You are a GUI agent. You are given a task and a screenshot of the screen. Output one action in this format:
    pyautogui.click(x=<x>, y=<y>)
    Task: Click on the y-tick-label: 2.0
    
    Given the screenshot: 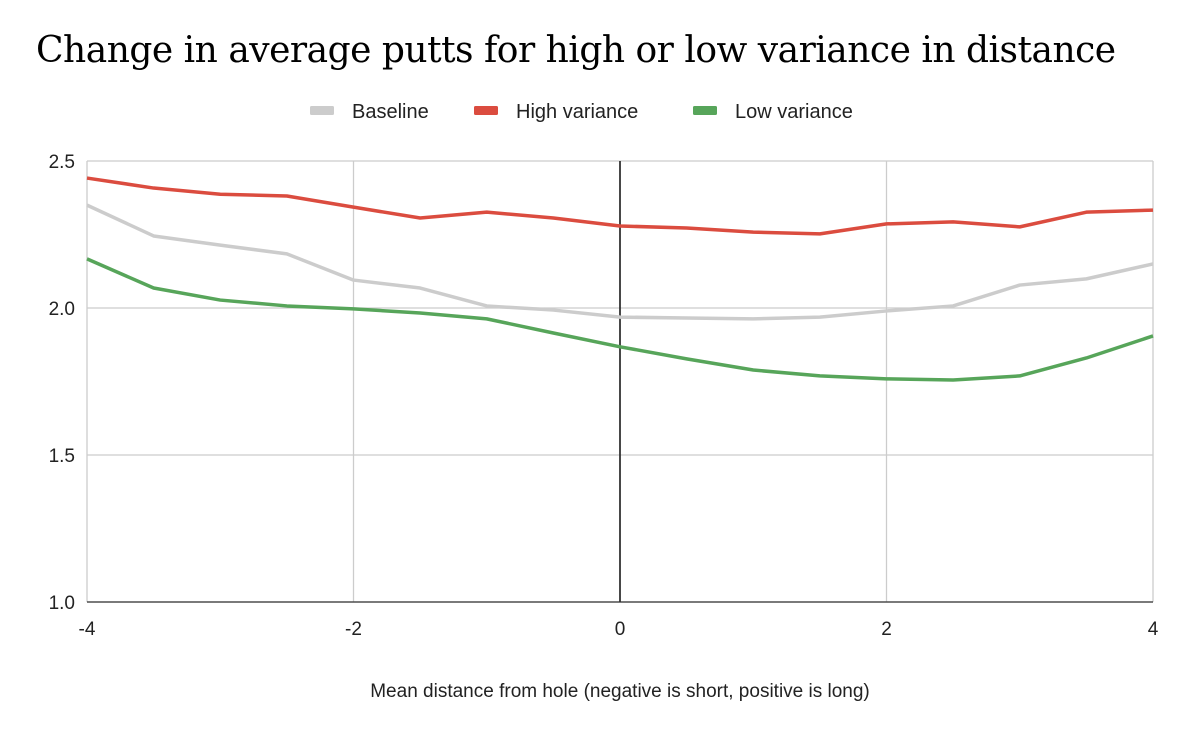 What is the action you would take?
    pyautogui.click(x=62, y=309)
    